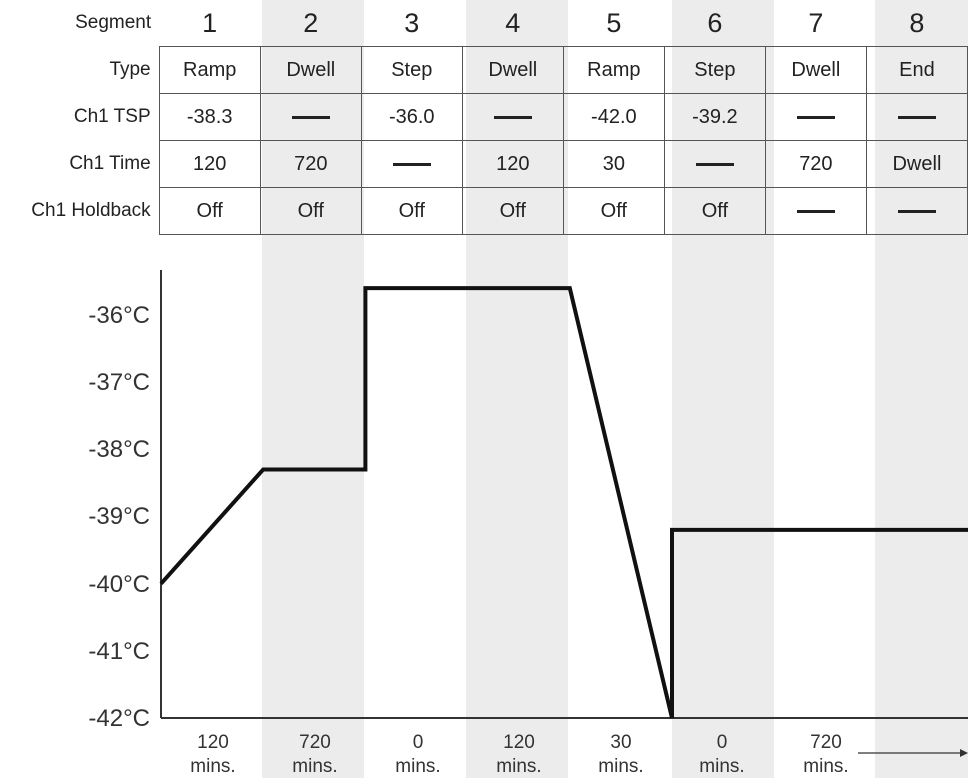 The image size is (968, 778). Describe the element at coordinates (119, 651) in the screenshot. I see `y-tick-label: -41°C` at that location.